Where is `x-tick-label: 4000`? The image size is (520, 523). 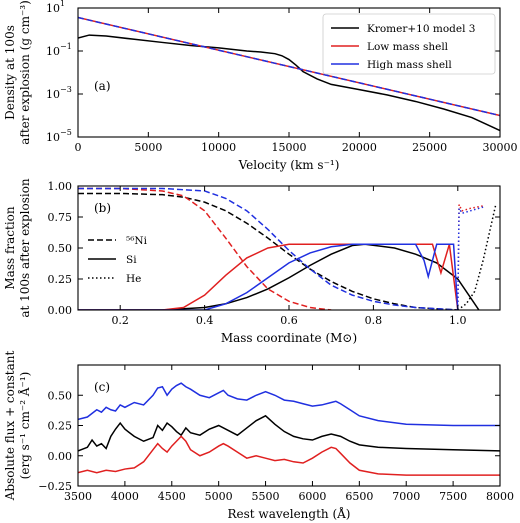 x-tick-label: 4000 is located at coordinates (125, 496).